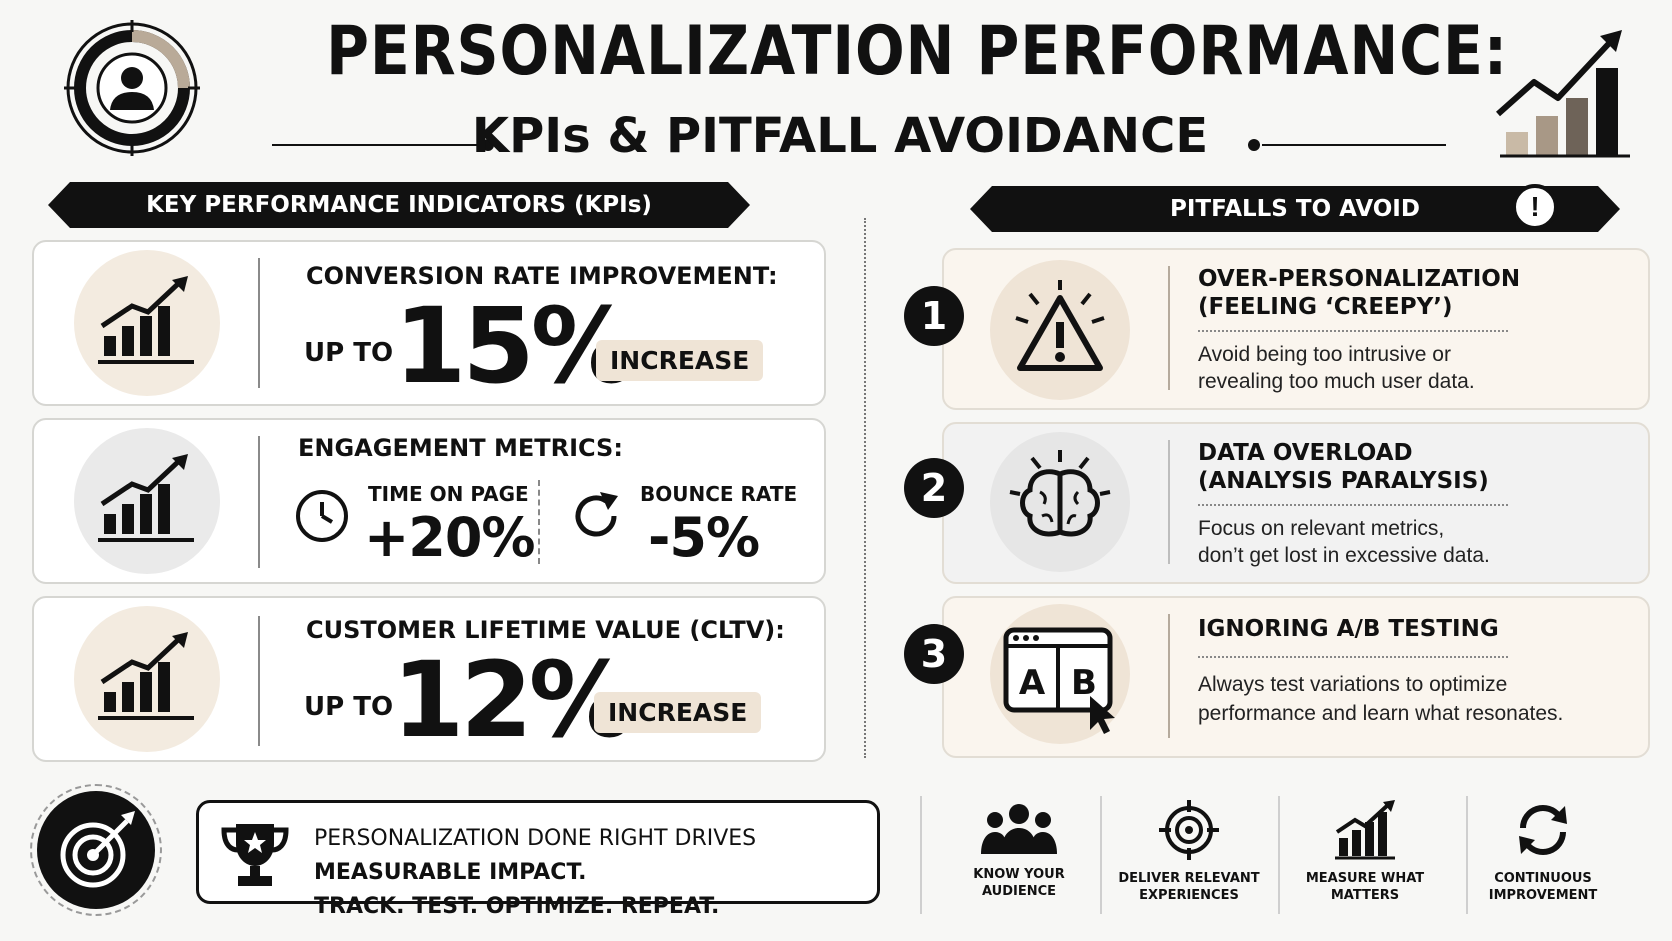 This screenshot has height=941, width=1672. I want to click on pillar-deliver-relevant: DELIVER RELEVANT EXPERIENCES, so click(1189, 852).